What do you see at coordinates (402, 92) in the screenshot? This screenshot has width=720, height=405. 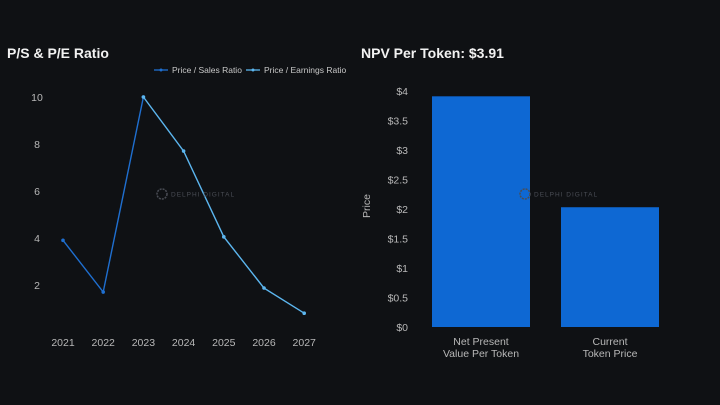 I see `y-tick-label: $4` at bounding box center [402, 92].